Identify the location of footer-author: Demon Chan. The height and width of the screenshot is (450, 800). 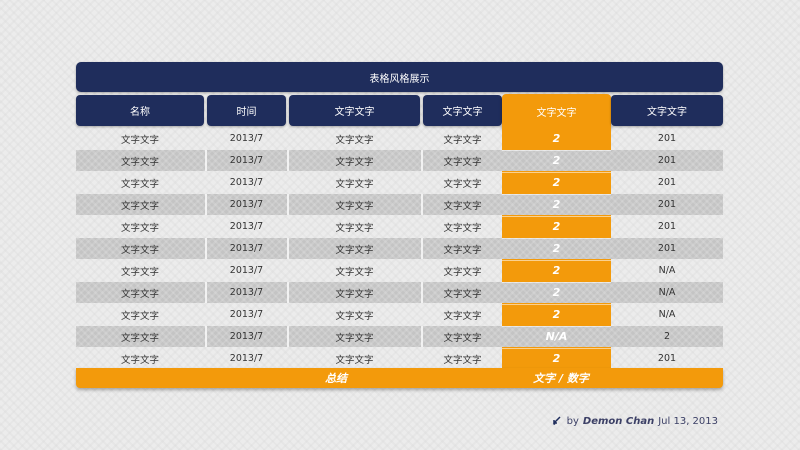
(618, 421).